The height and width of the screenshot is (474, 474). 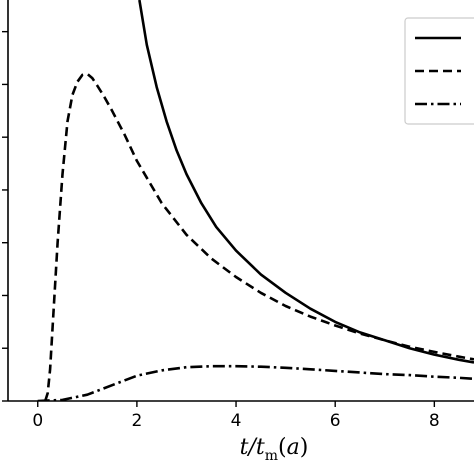 What do you see at coordinates (335, 421) in the screenshot?
I see `x-tick-label: 6` at bounding box center [335, 421].